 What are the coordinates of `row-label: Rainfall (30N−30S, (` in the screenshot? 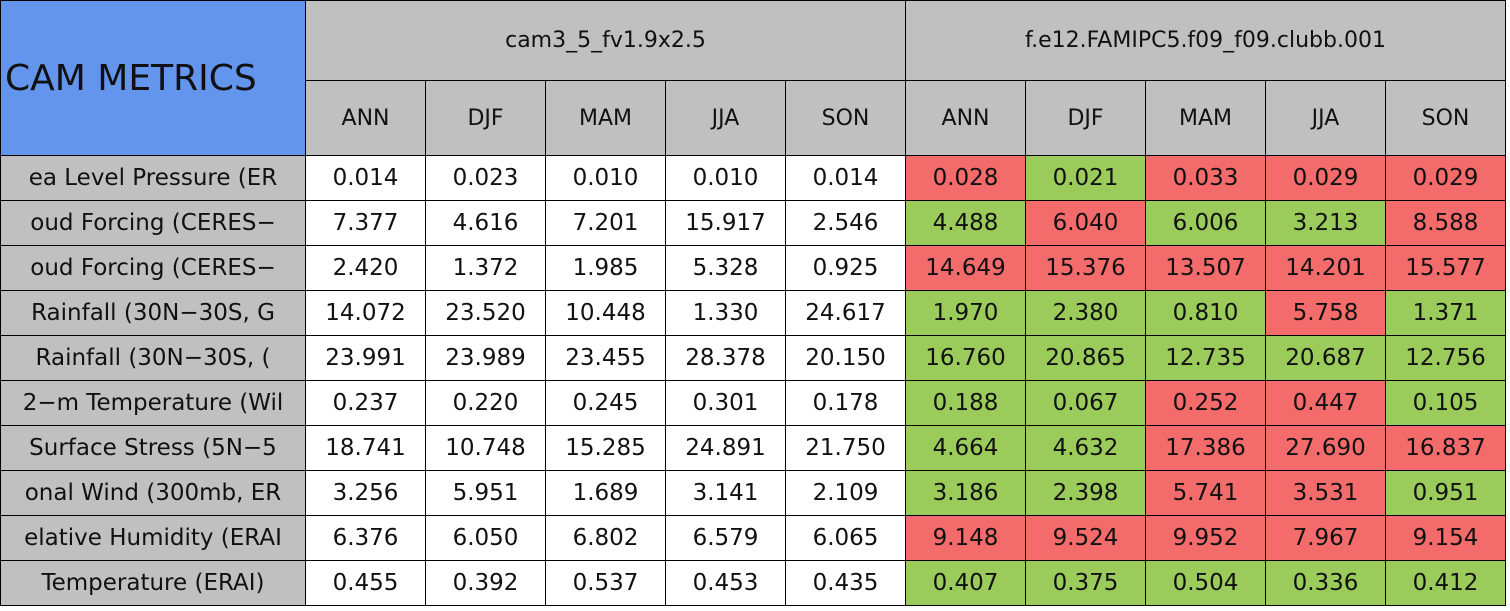 It's located at (153, 358).